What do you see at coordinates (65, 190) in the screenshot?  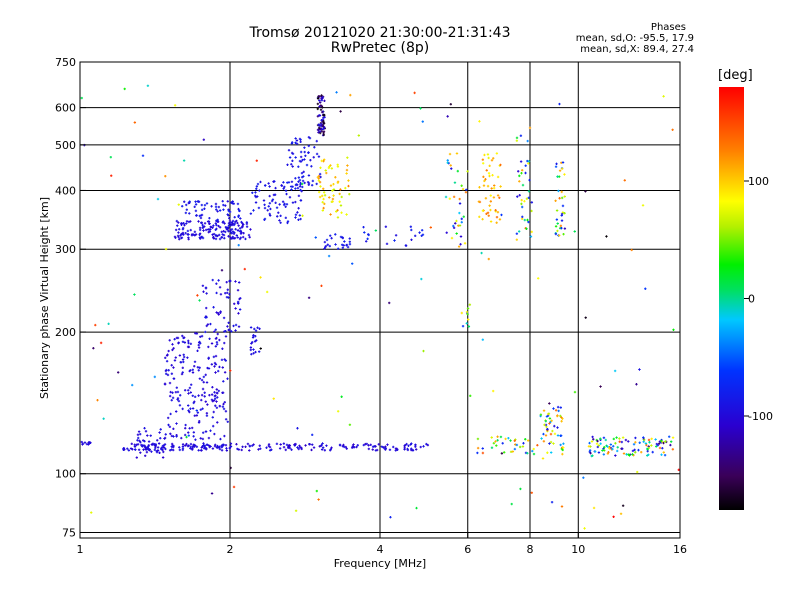 I see `y-tick-label: 400` at bounding box center [65, 190].